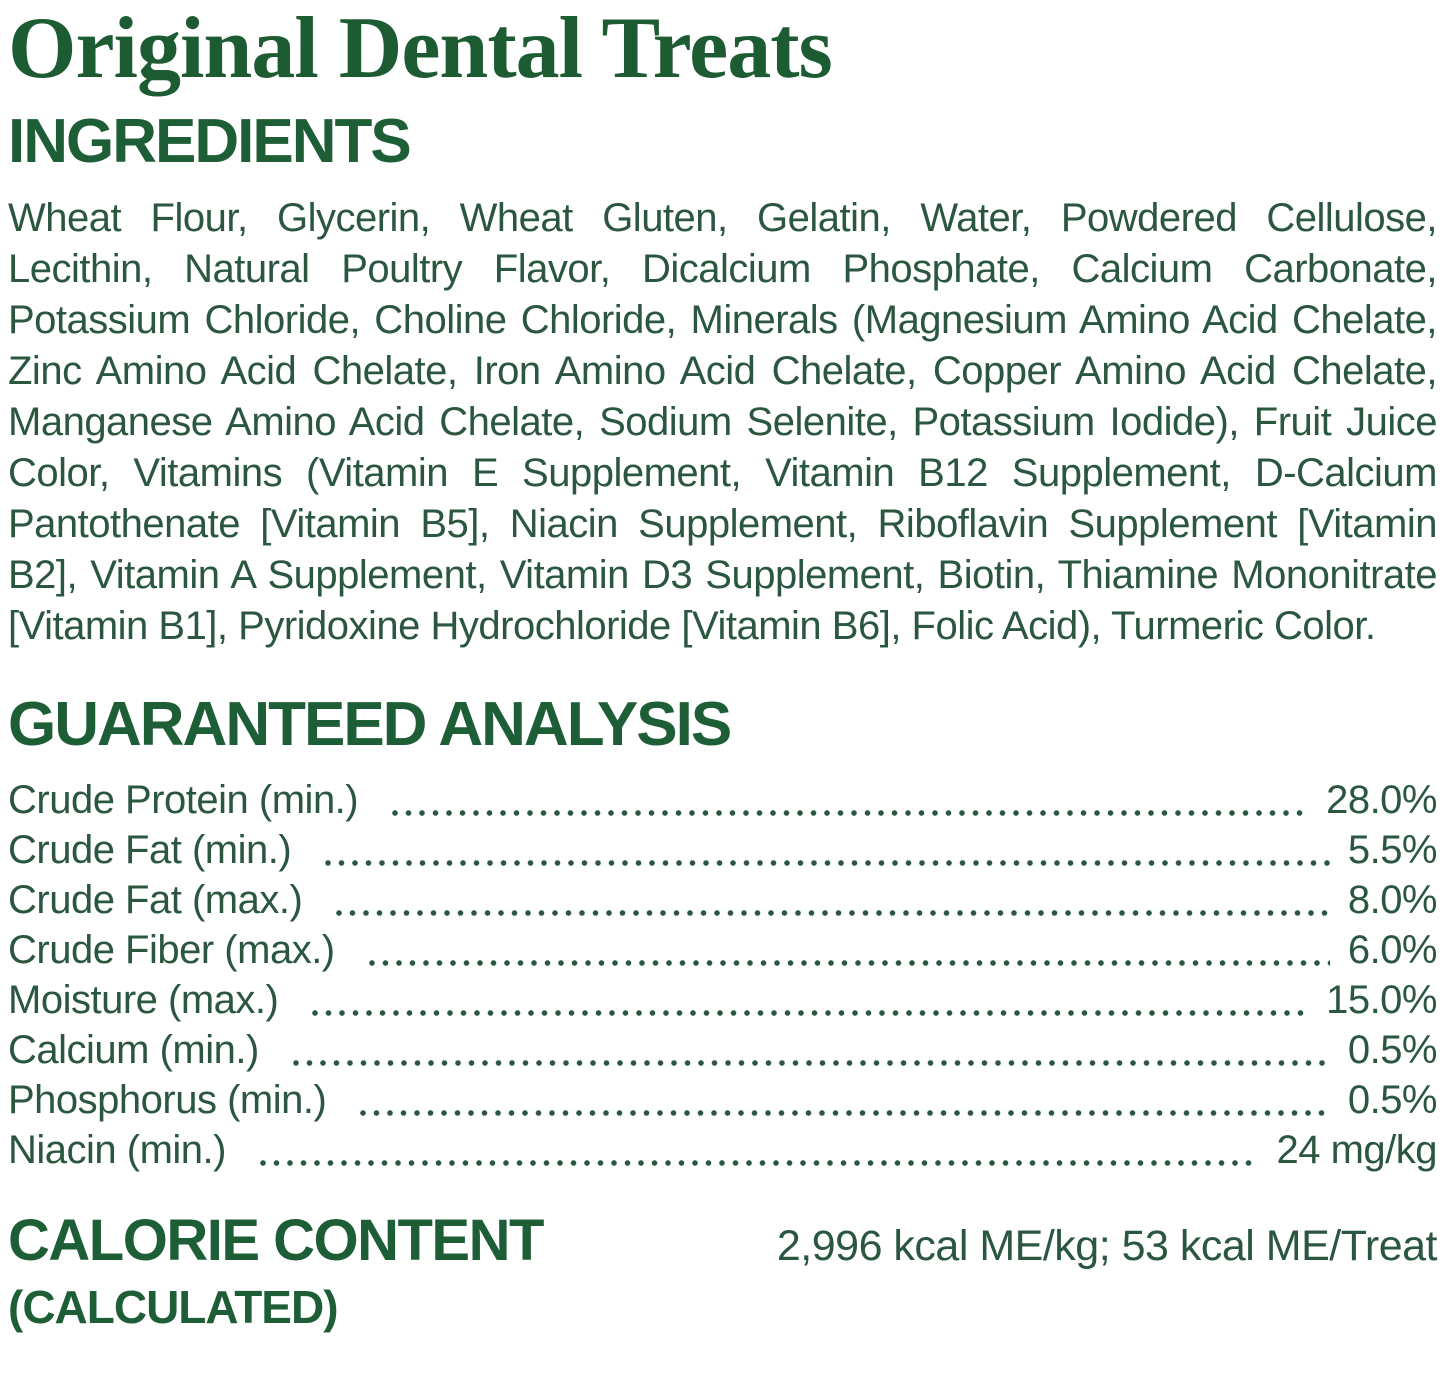 The height and width of the screenshot is (1376, 1445). Describe the element at coordinates (276, 1241) in the screenshot. I see `calorie-content-heading: CALORIE CONTENT` at that location.